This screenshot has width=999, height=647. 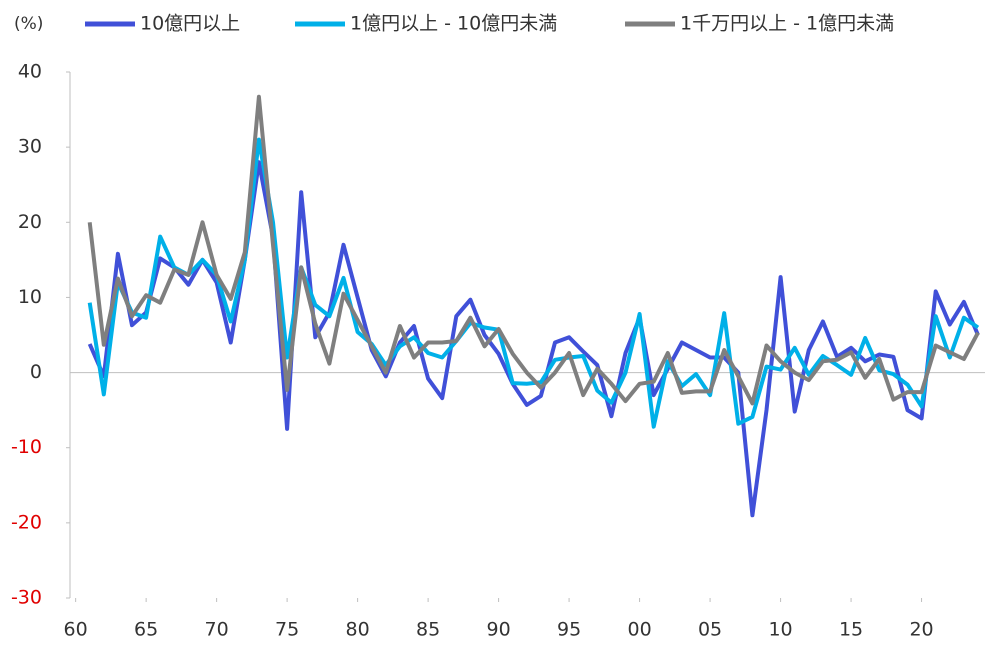 I want to click on x-tick-label: 90, so click(x=499, y=630).